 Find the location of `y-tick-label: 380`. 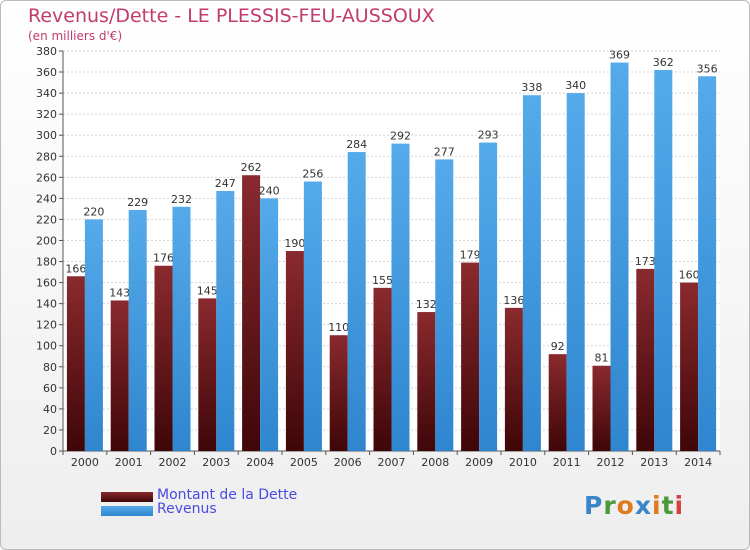

y-tick-label: 380 is located at coordinates (46, 51).